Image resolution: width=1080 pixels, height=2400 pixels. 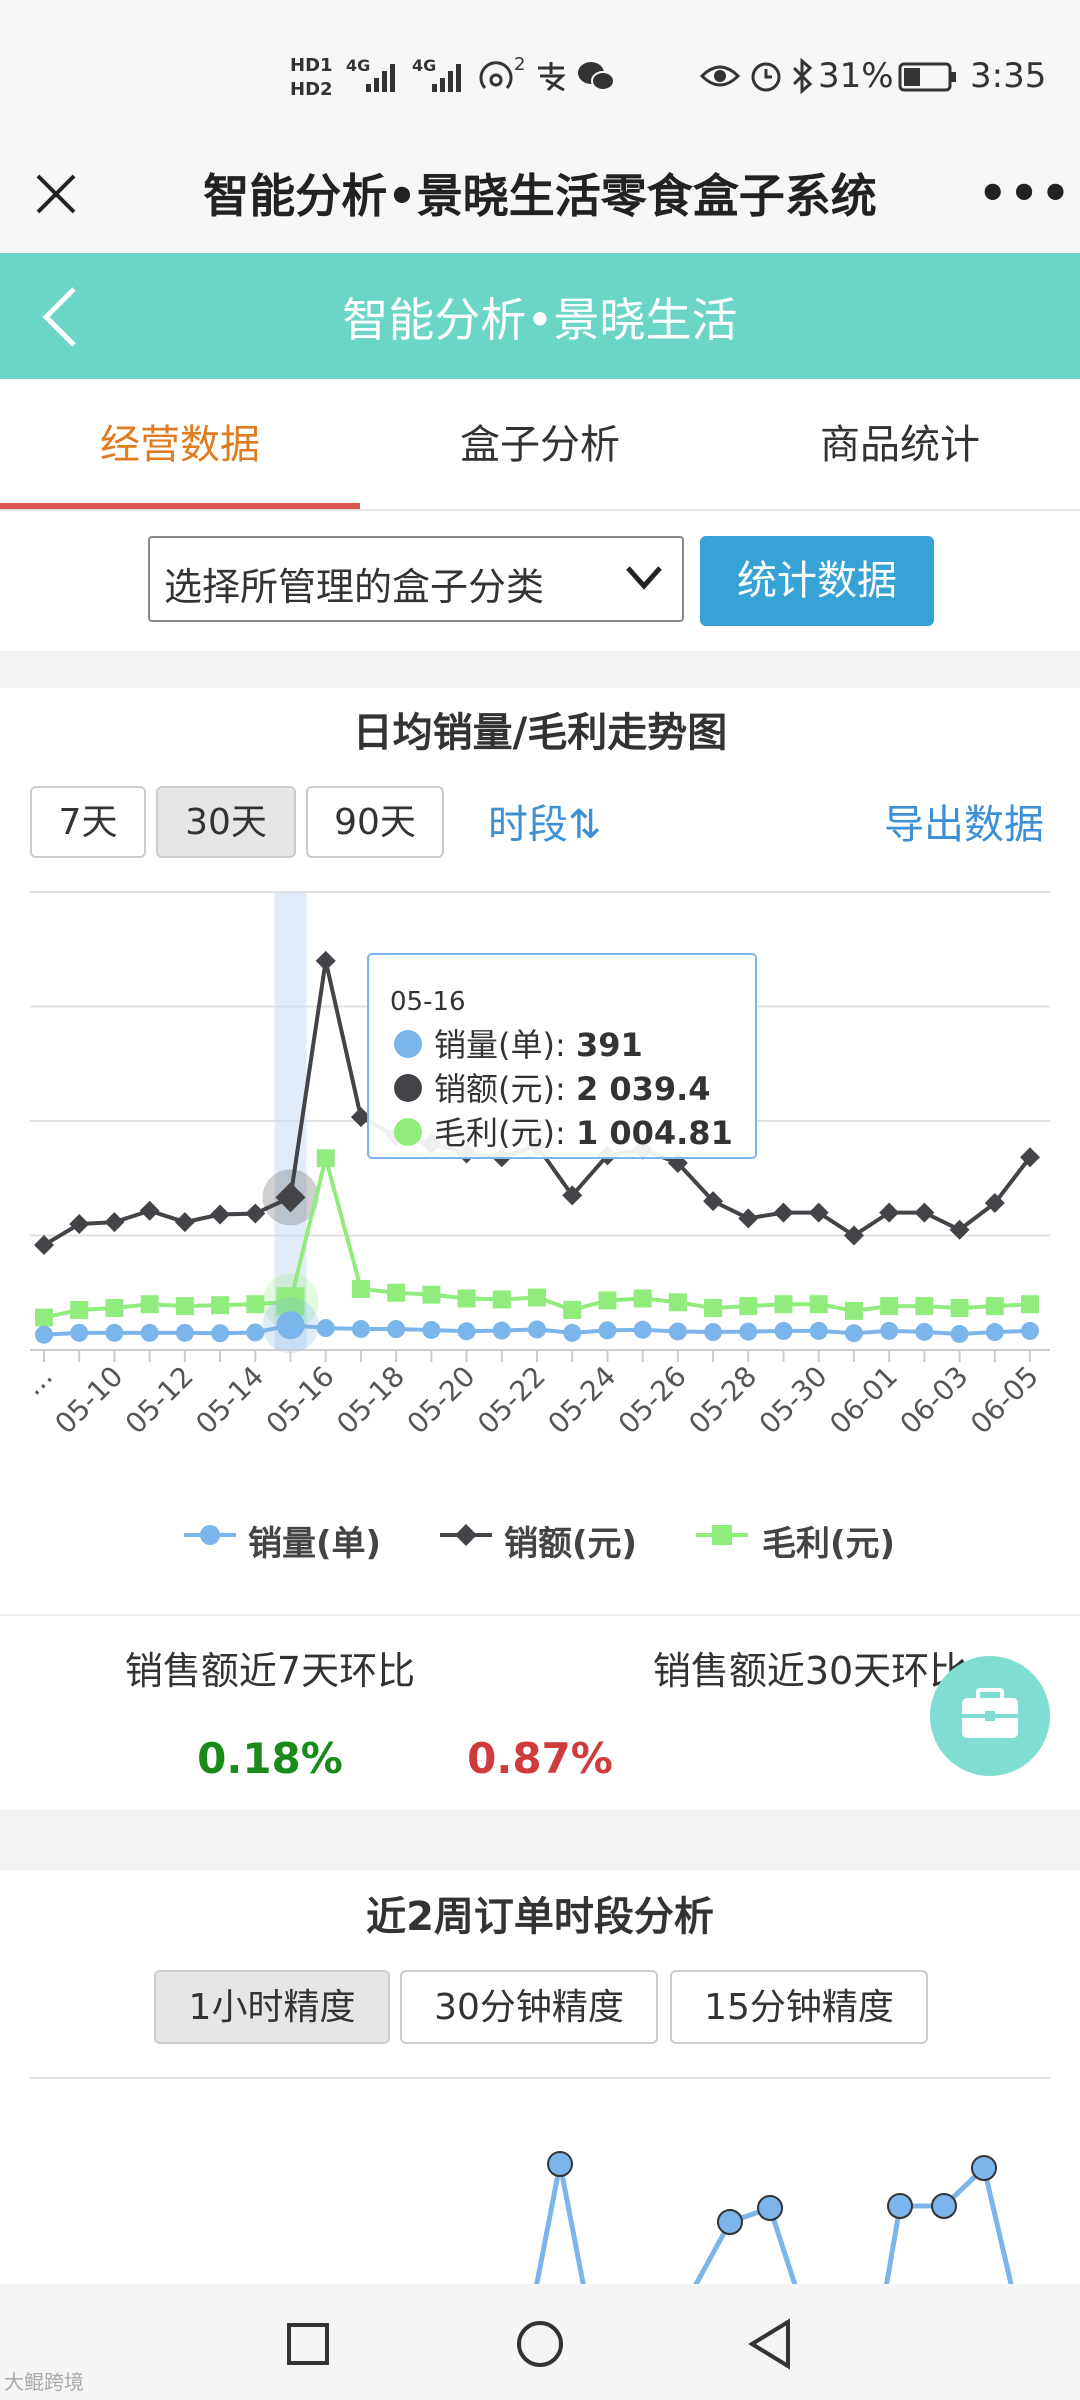 What do you see at coordinates (540, 445) in the screenshot?
I see `tab-box-analysis: 盒子分析` at bounding box center [540, 445].